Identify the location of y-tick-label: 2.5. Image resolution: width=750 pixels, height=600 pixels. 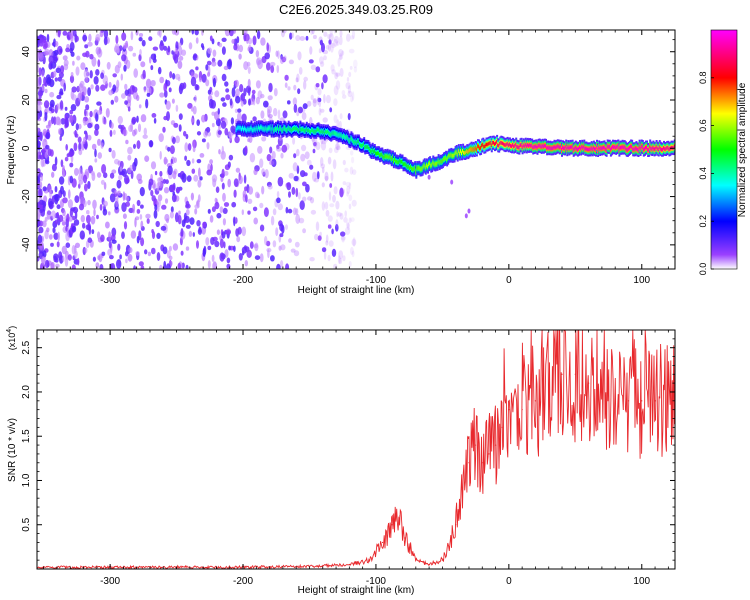
(26, 347).